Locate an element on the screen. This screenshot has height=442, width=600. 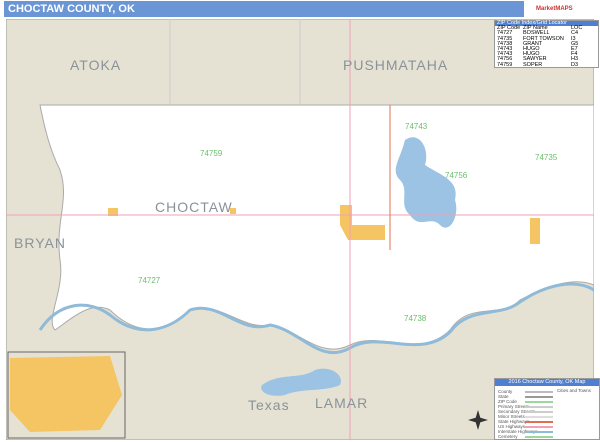
legend-title: 2016 Choctaw County, OK Map is located at coordinates (547, 382).